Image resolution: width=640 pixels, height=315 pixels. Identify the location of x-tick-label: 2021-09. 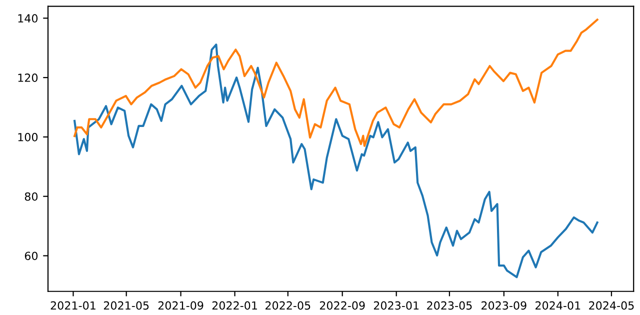
(181, 305).